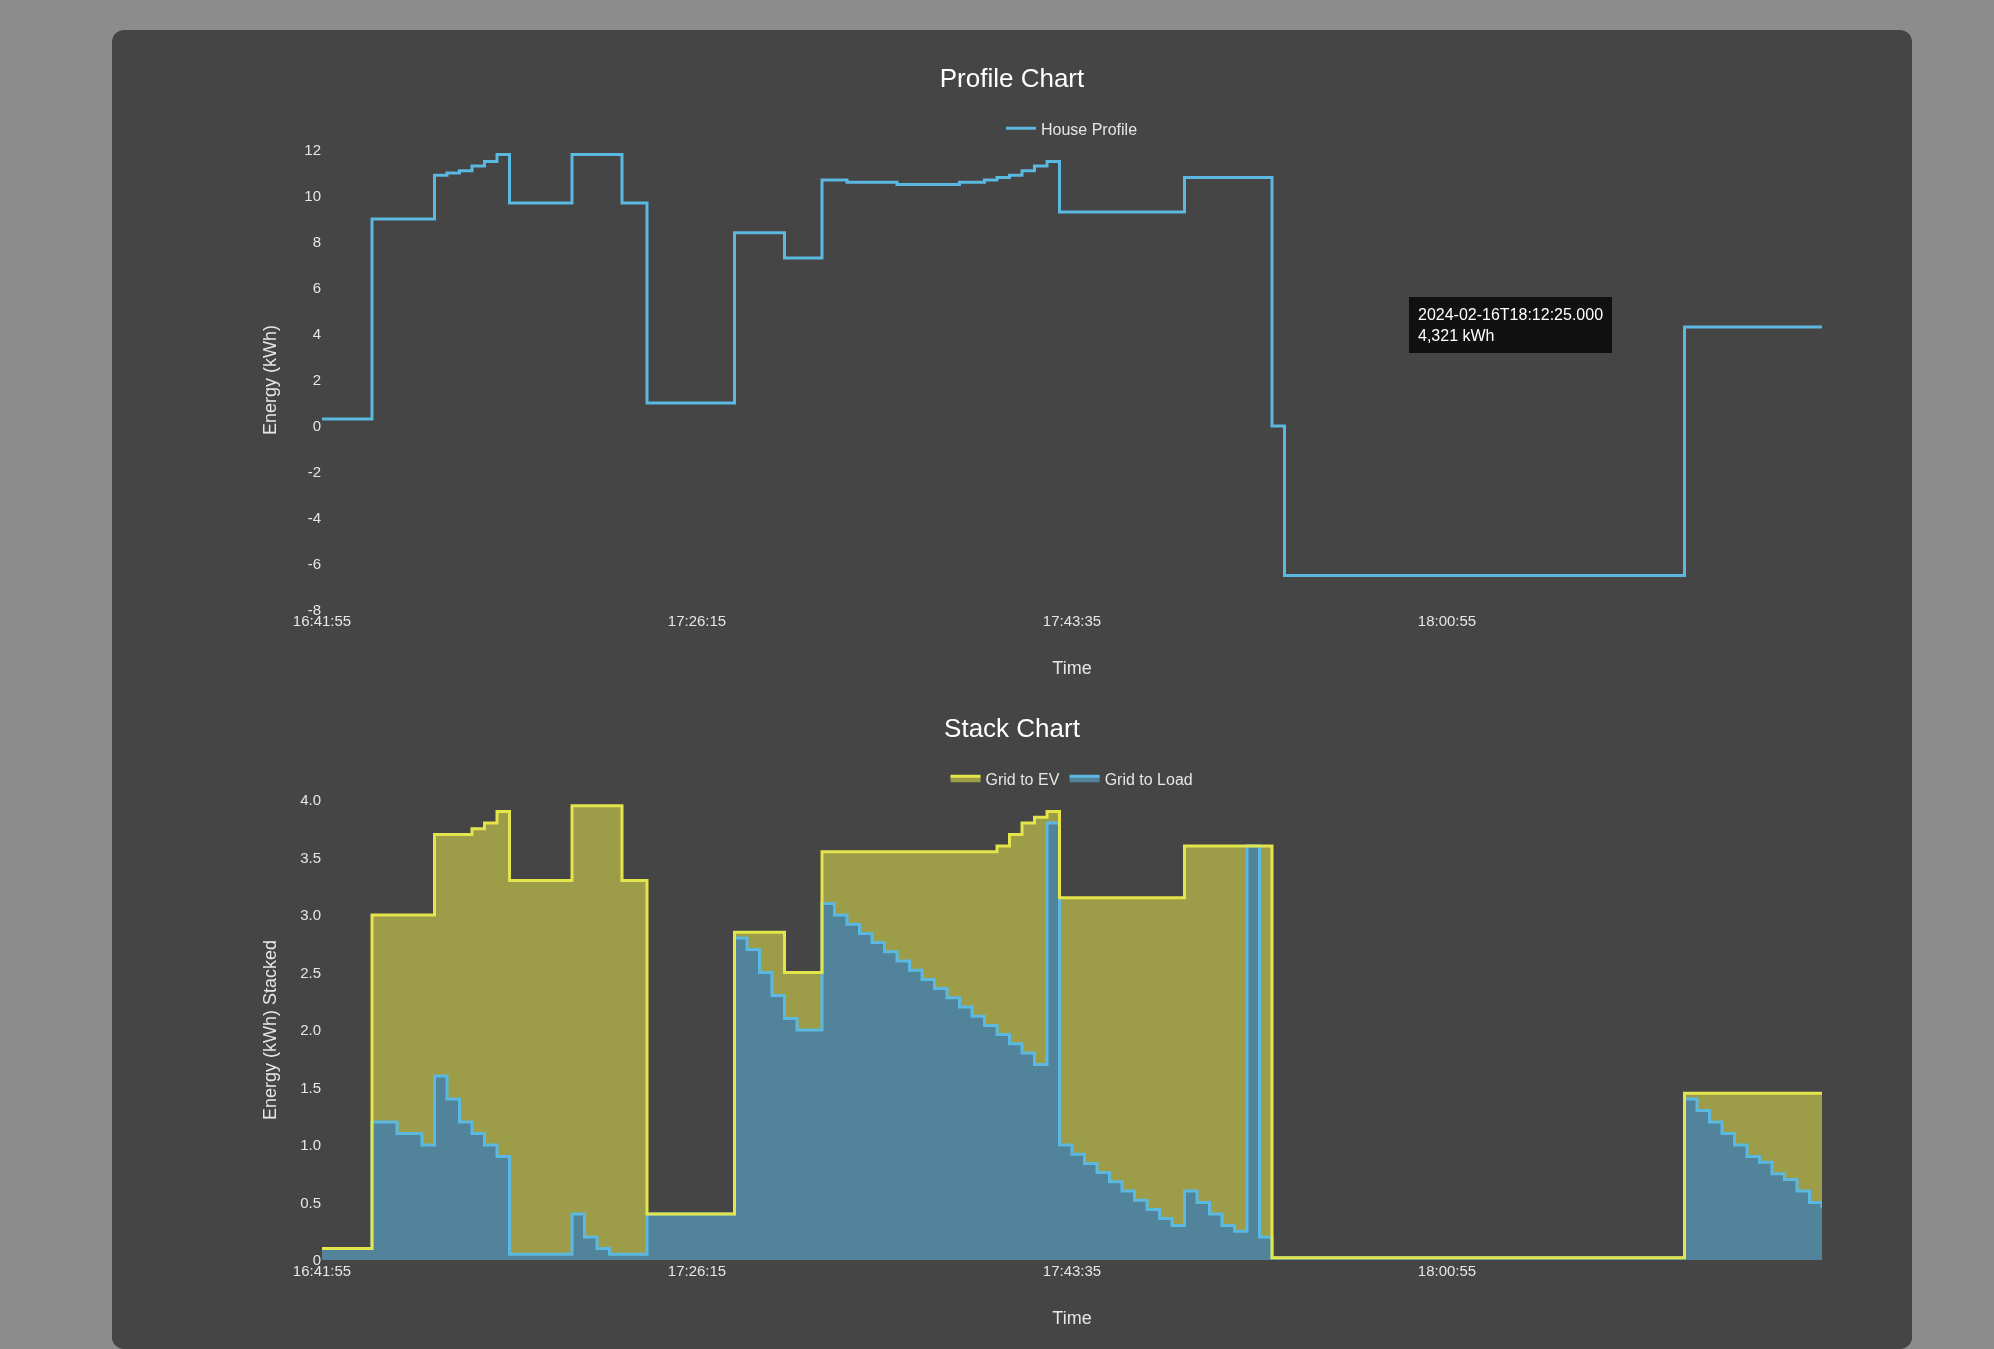  What do you see at coordinates (316, 334) in the screenshot?
I see `y-tick-label: 4` at bounding box center [316, 334].